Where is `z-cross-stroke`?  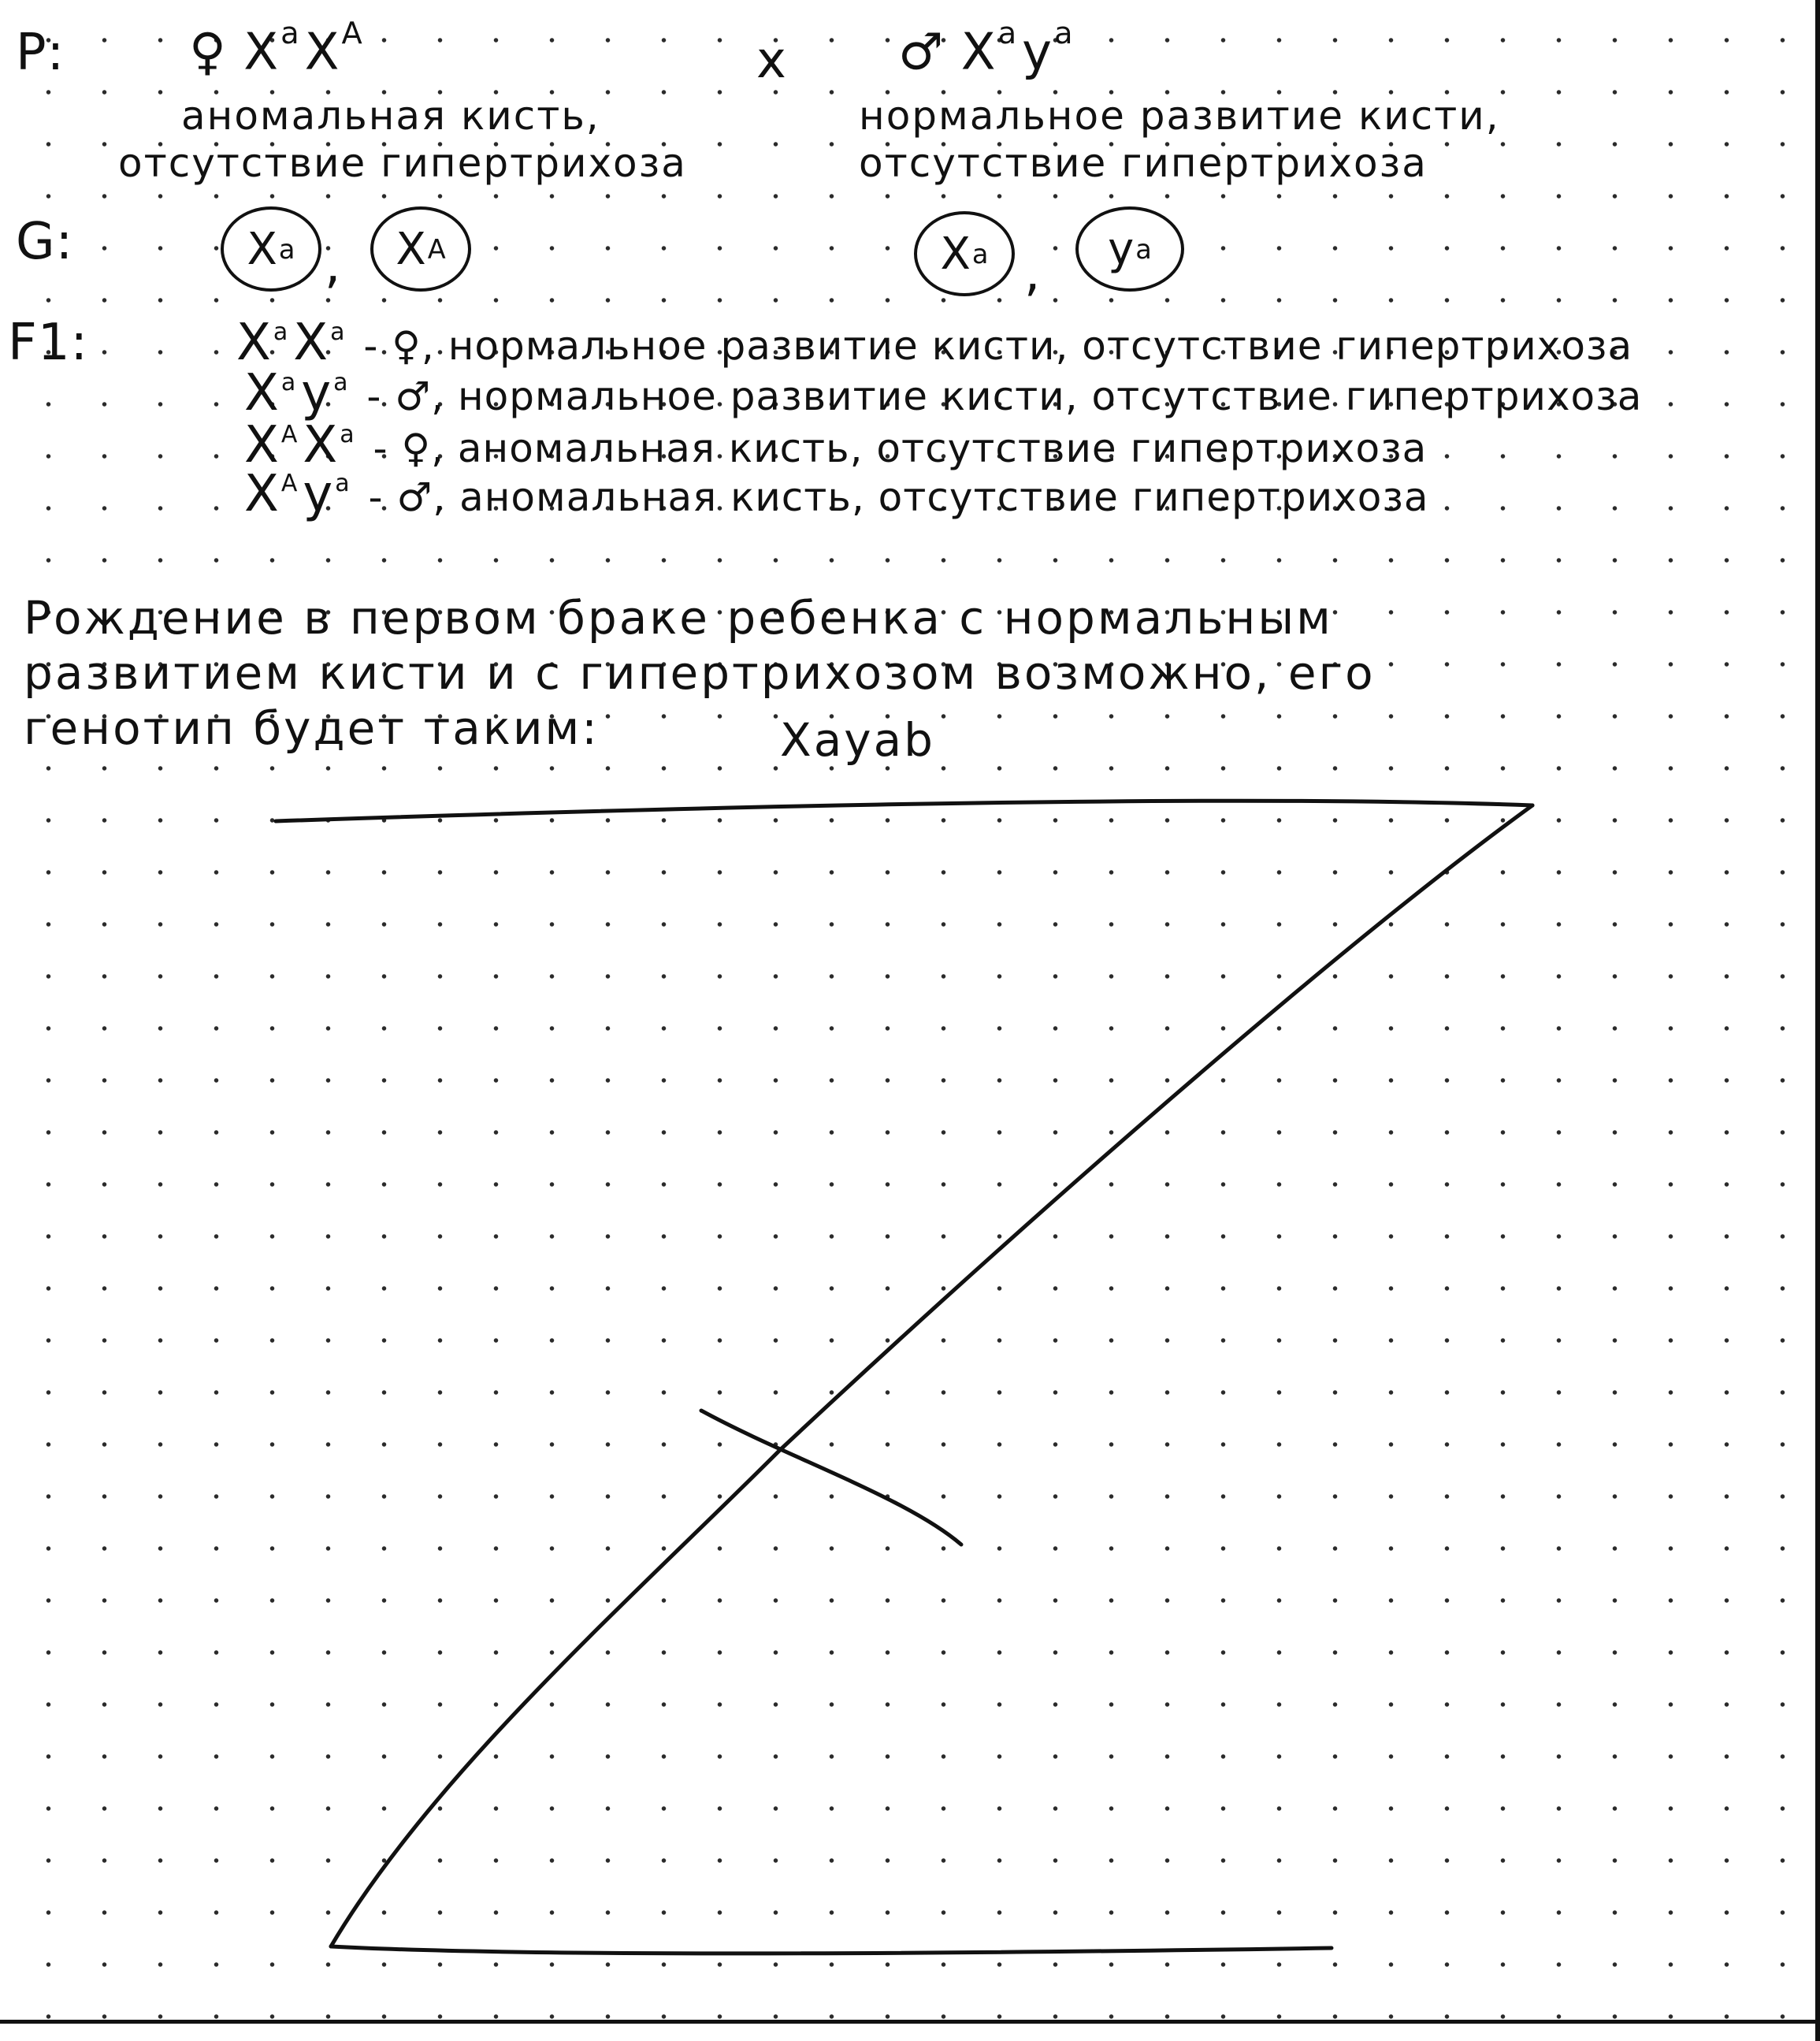
z-cross-stroke is located at coordinates (831, 1478).